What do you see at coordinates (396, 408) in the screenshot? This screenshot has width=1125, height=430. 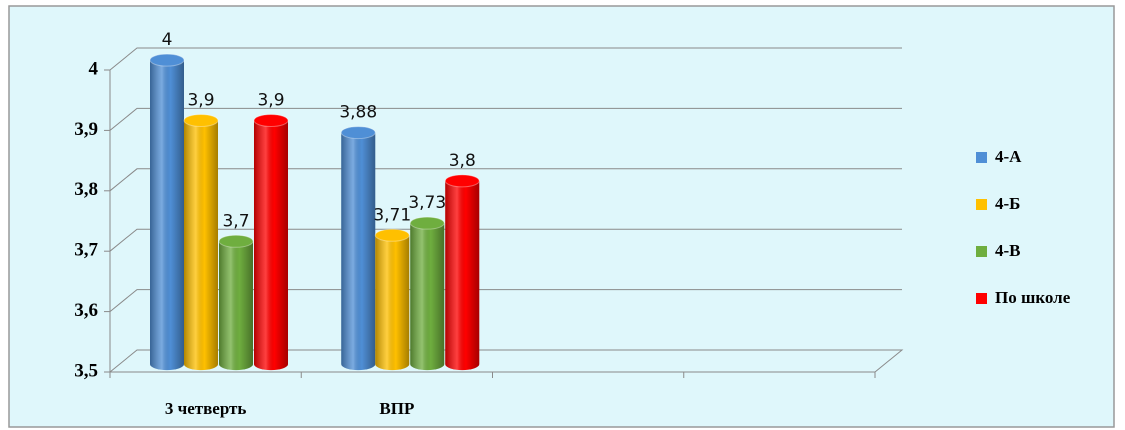 I see `x-tick-label: ВПР` at bounding box center [396, 408].